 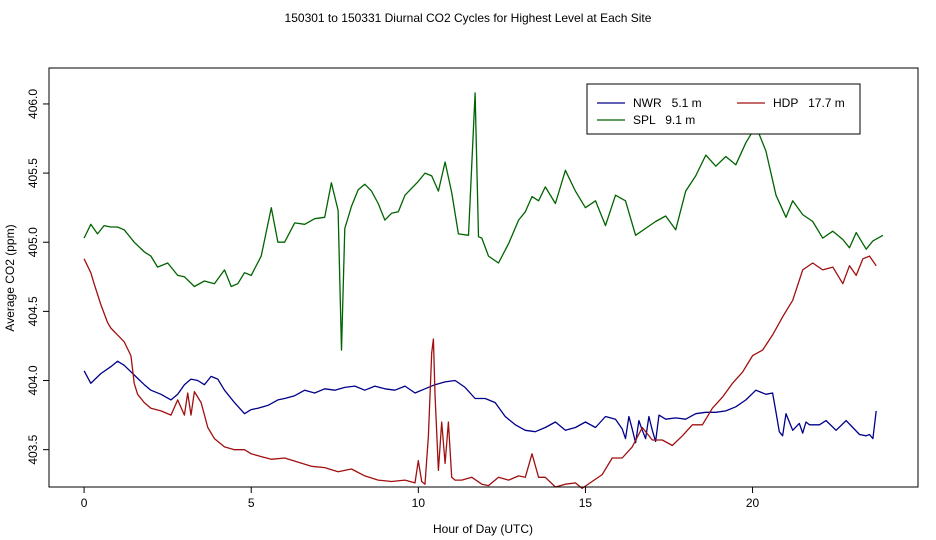 I want to click on y-tick-label: 404.5, so click(x=33, y=311).